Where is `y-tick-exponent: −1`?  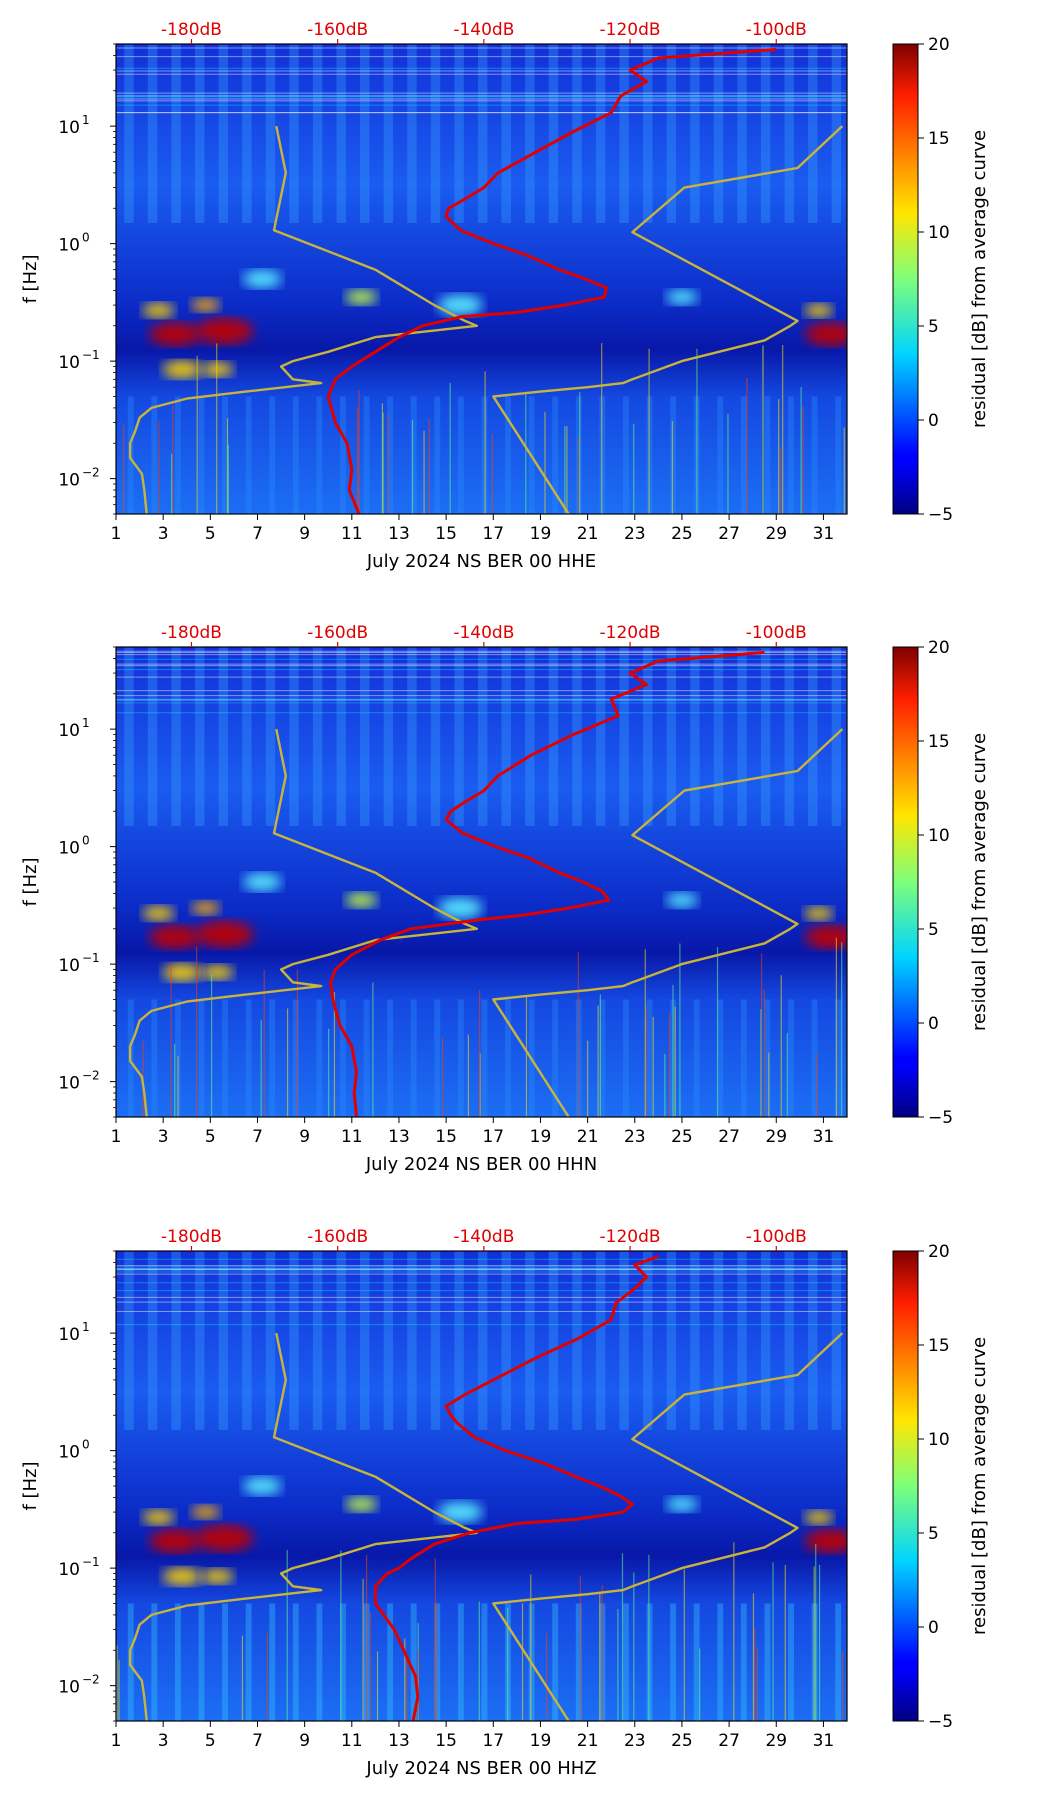 y-tick-exponent: −1 is located at coordinates (91, 355).